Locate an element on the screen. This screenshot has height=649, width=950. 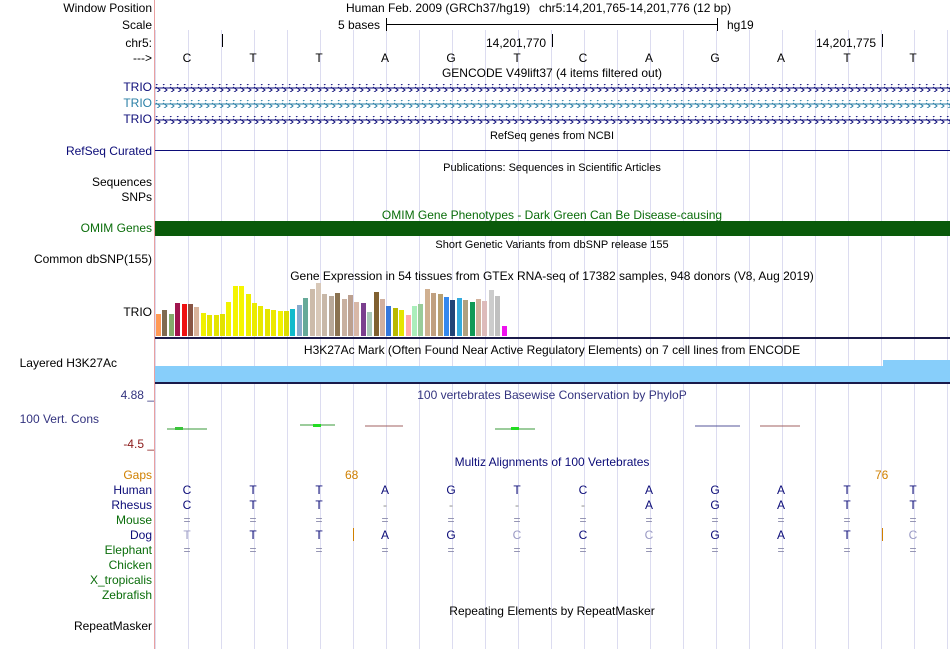
alignment-base-human: A is located at coordinates (648, 490).